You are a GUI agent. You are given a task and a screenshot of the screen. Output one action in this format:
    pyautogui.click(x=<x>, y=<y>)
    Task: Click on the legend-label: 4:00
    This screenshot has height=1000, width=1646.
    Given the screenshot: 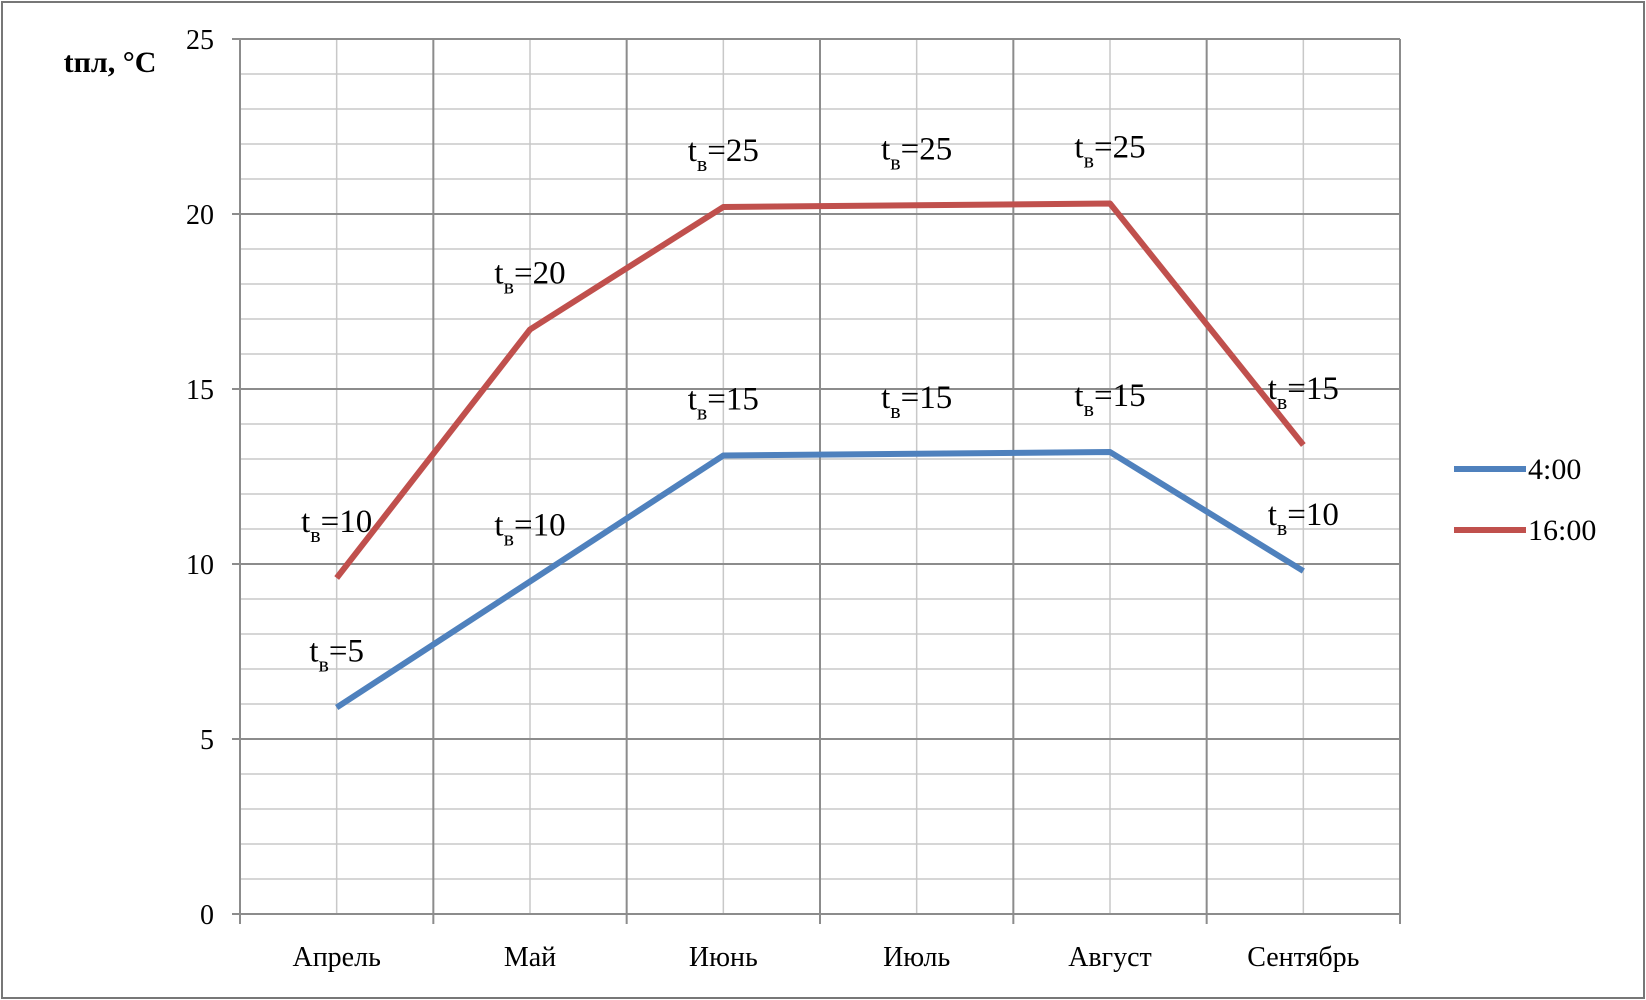 What is the action you would take?
    pyautogui.click(x=1554, y=469)
    